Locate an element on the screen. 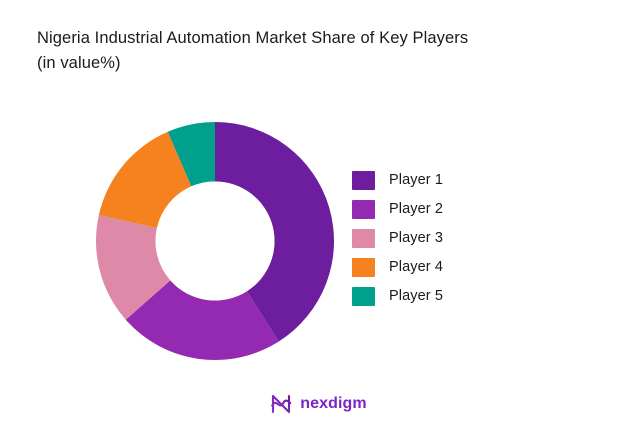 This screenshot has height=445, width=637. brand-name: nexdigm is located at coordinates (333, 403).